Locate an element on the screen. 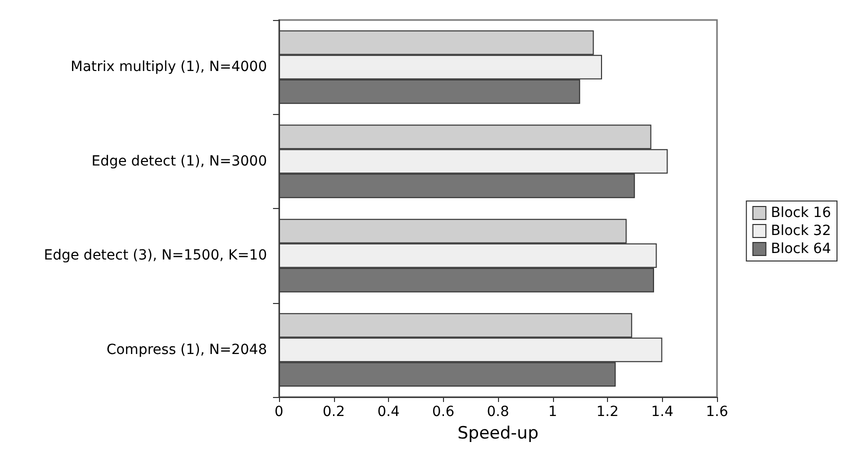  x-tick-label: 0.6 is located at coordinates (443, 412).